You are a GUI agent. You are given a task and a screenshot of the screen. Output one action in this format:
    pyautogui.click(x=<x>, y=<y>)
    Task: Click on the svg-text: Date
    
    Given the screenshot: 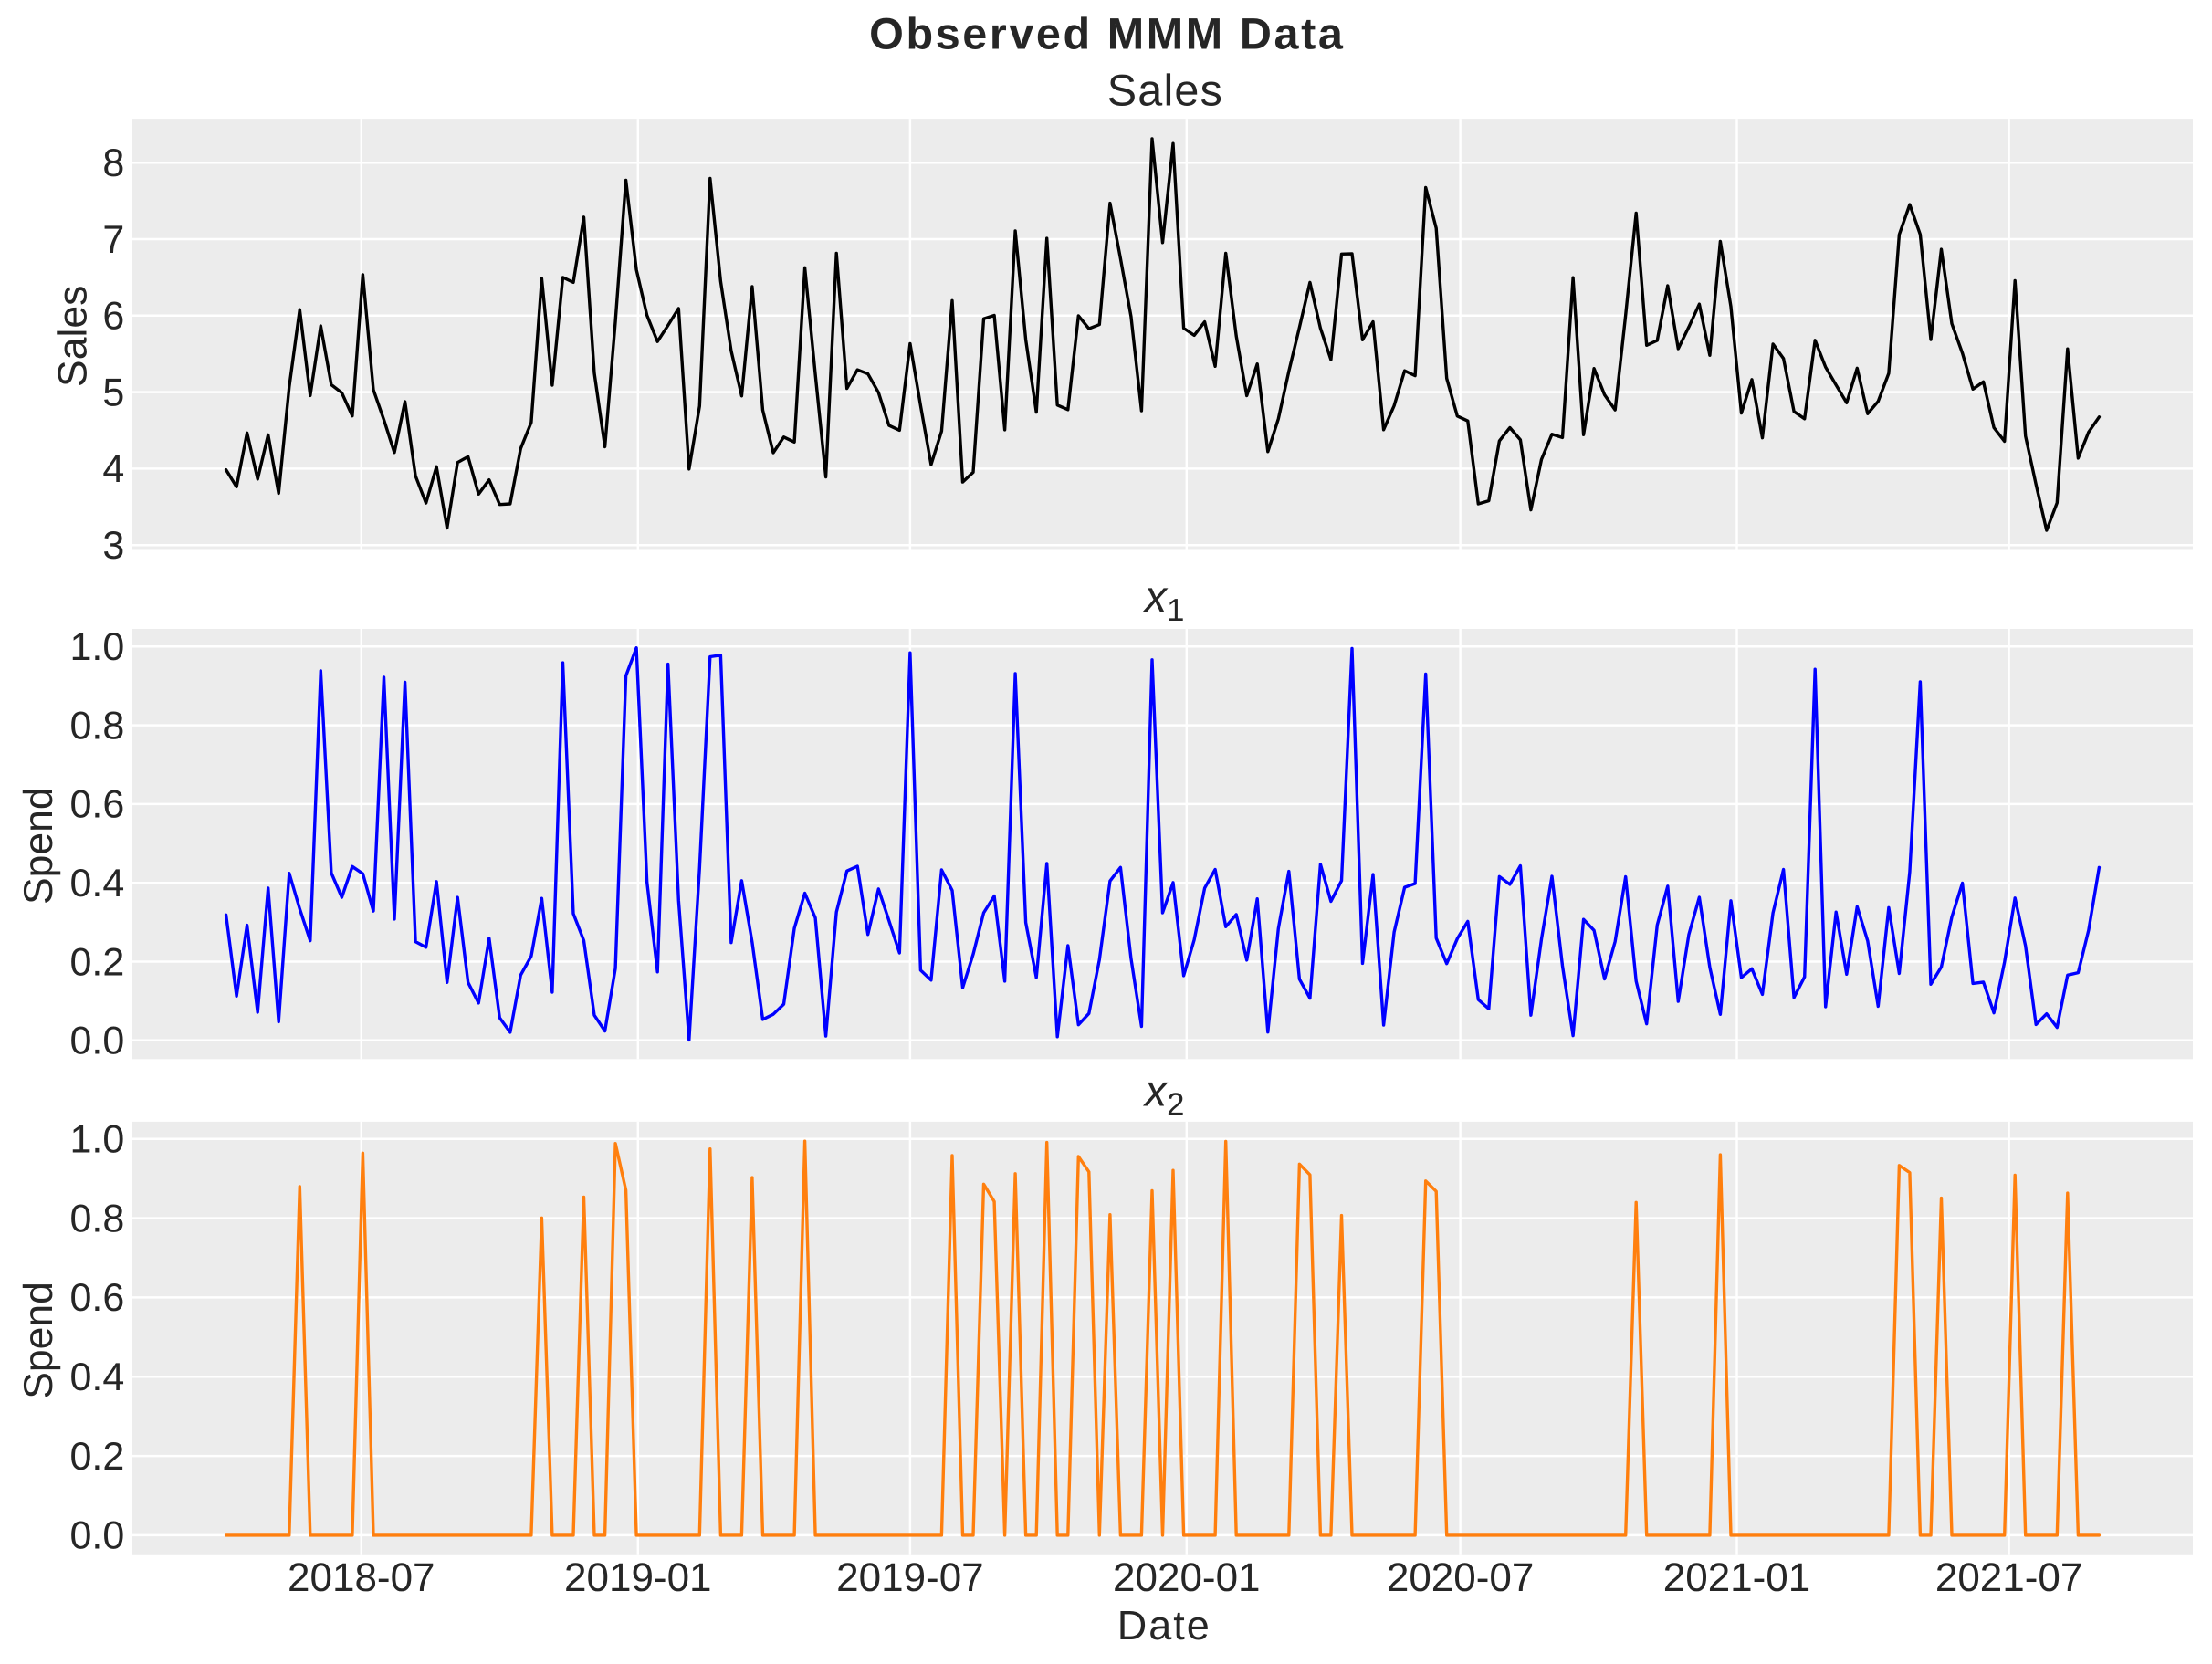 What is the action you would take?
    pyautogui.click(x=1164, y=1625)
    